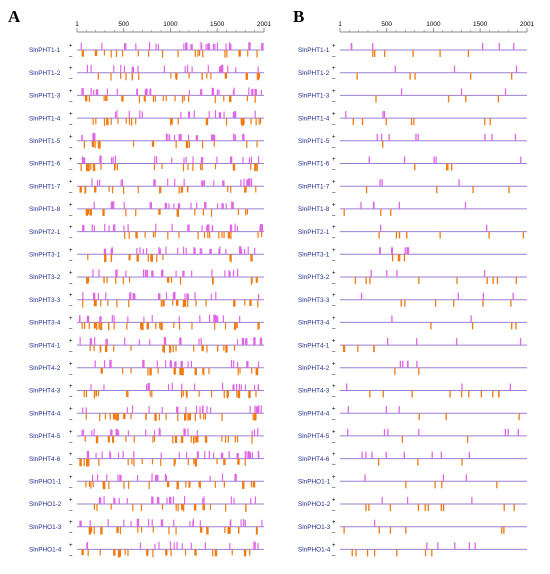 This screenshot has height=574, width=550. I want to click on gene-label: SlnPHT4-4, so click(45, 413).